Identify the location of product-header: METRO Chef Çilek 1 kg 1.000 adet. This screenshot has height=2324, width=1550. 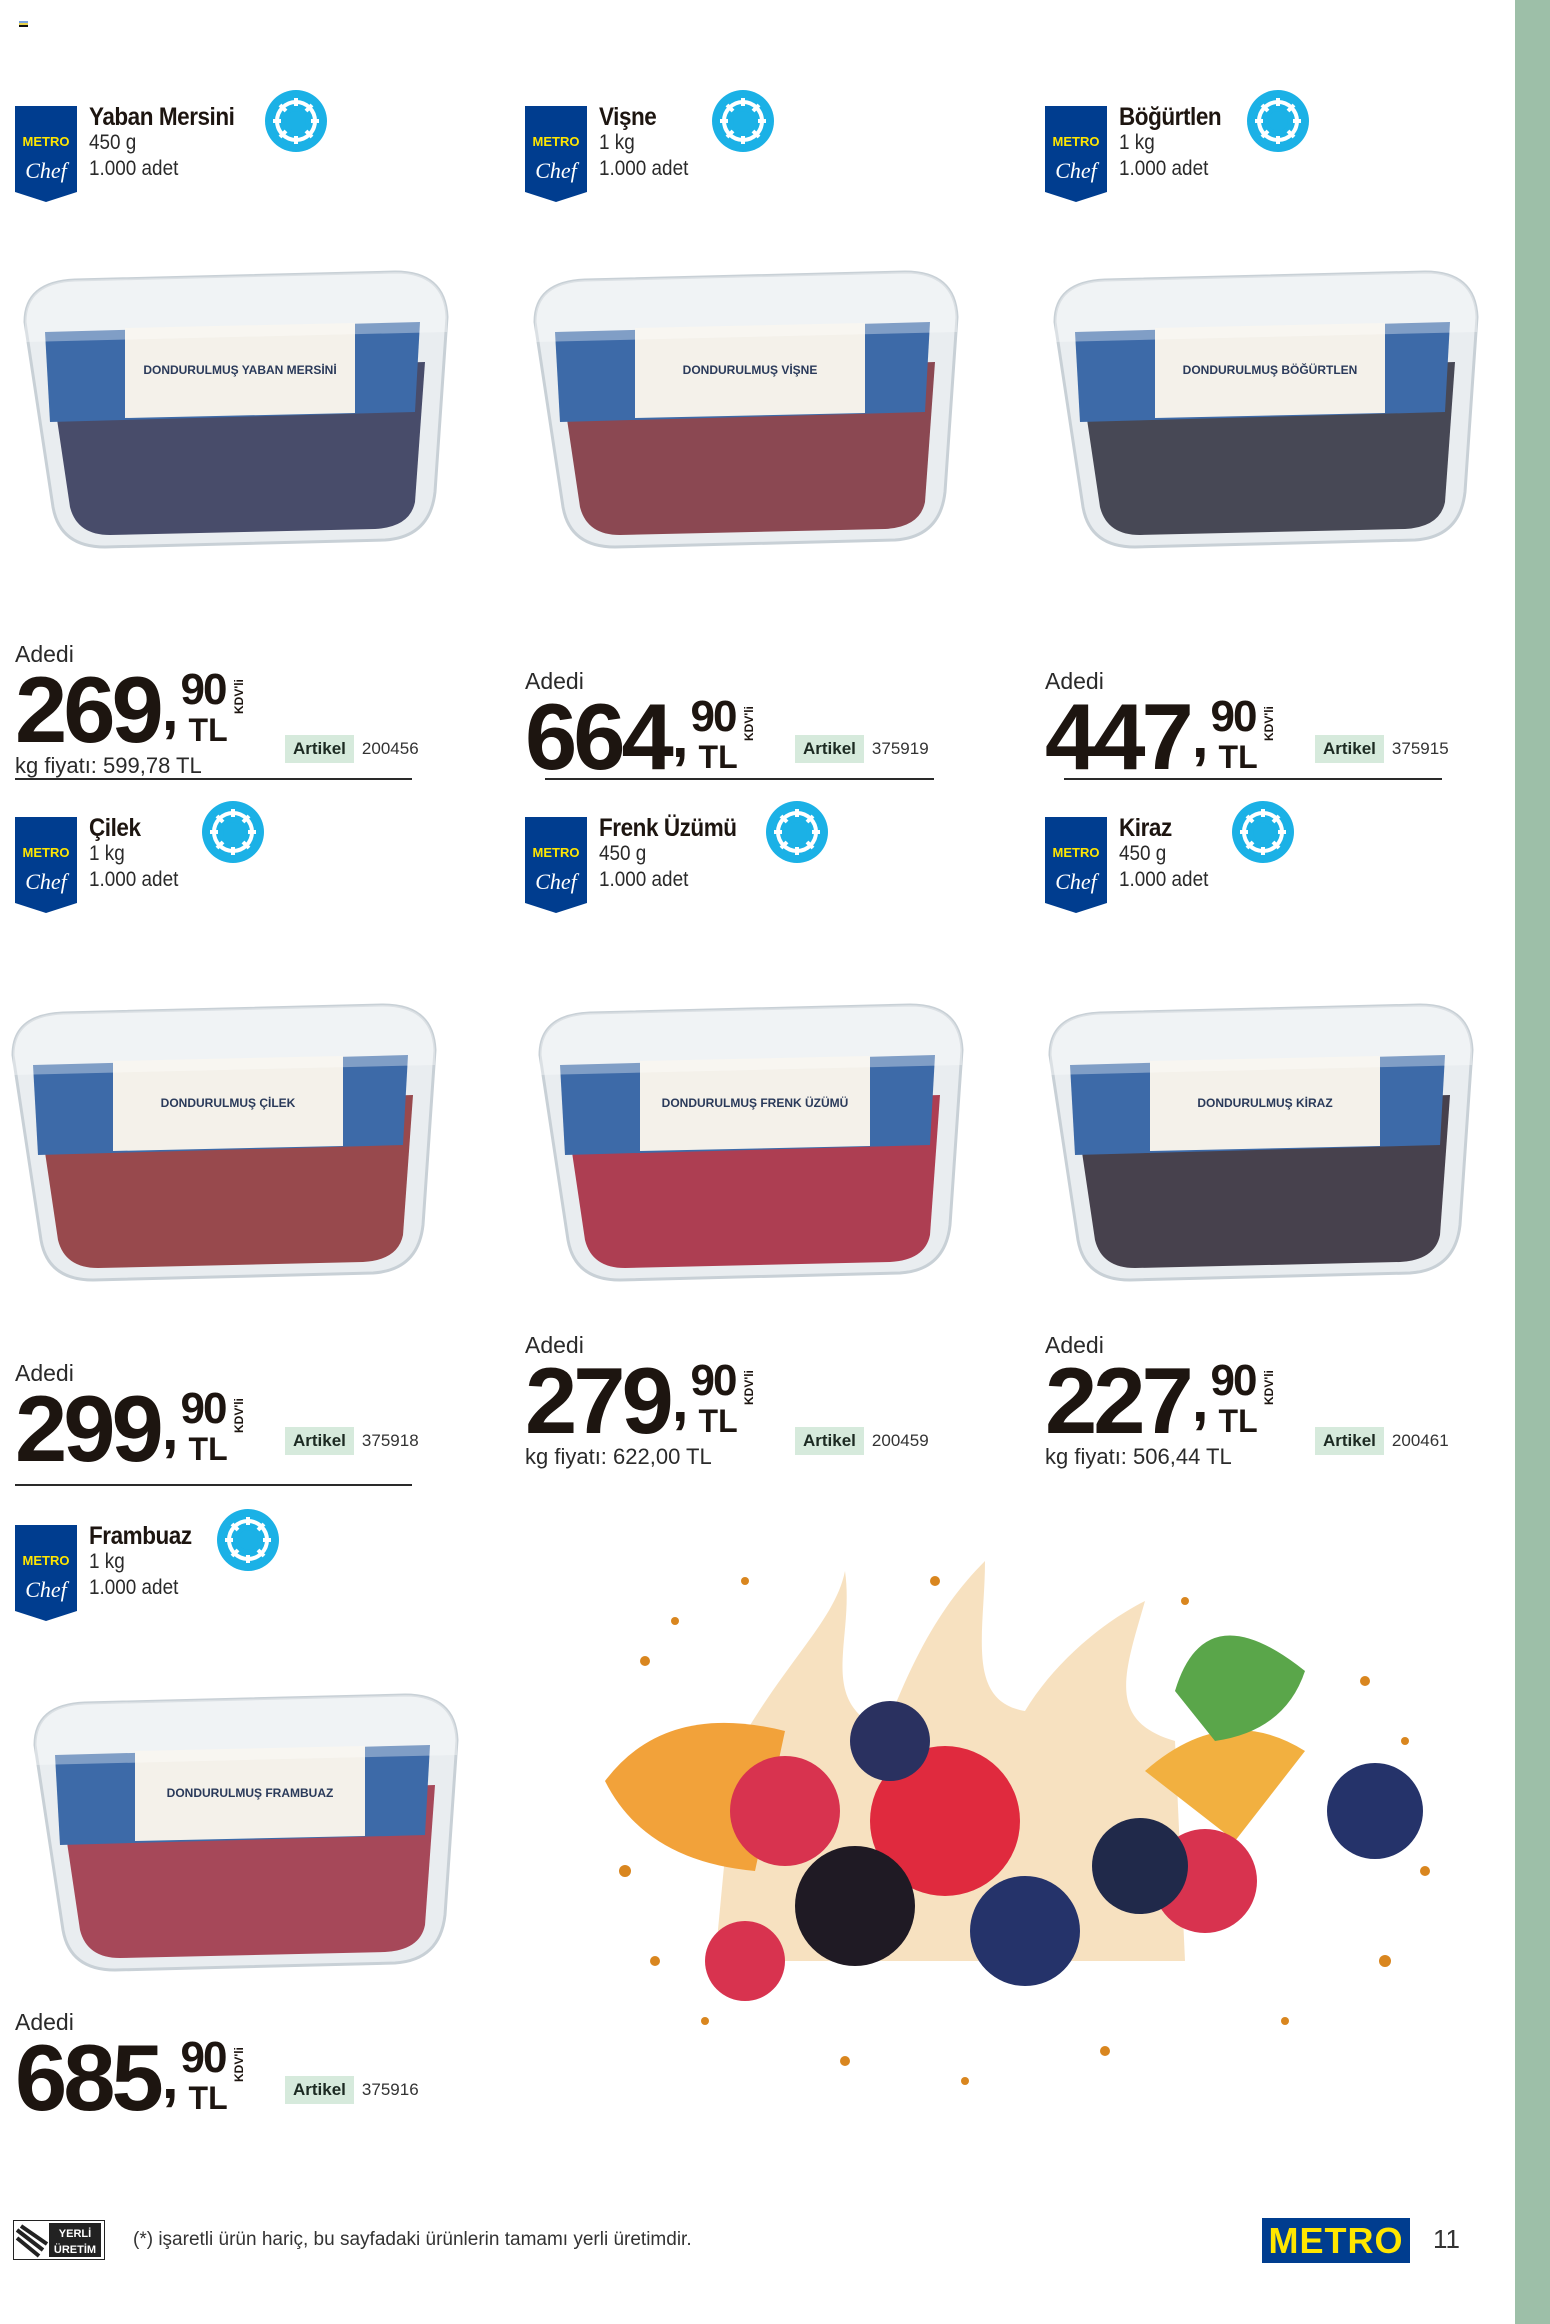
(140, 857).